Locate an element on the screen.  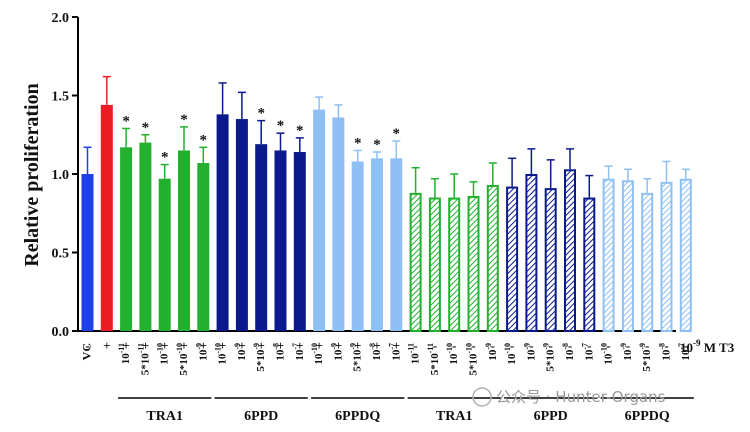
watermark: 公众号 · Hunter-Organs is located at coordinates (569, 397).